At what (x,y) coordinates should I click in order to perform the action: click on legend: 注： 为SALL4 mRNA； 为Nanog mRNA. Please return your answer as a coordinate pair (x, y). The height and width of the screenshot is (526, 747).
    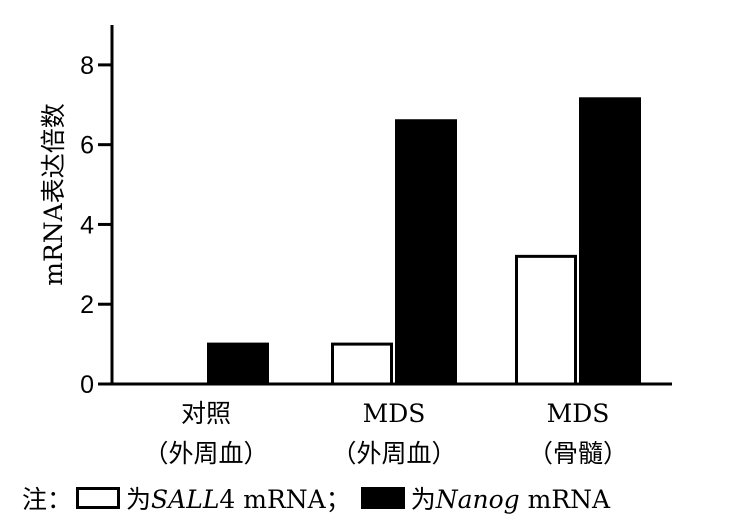
    Looking at the image, I should click on (316, 498).